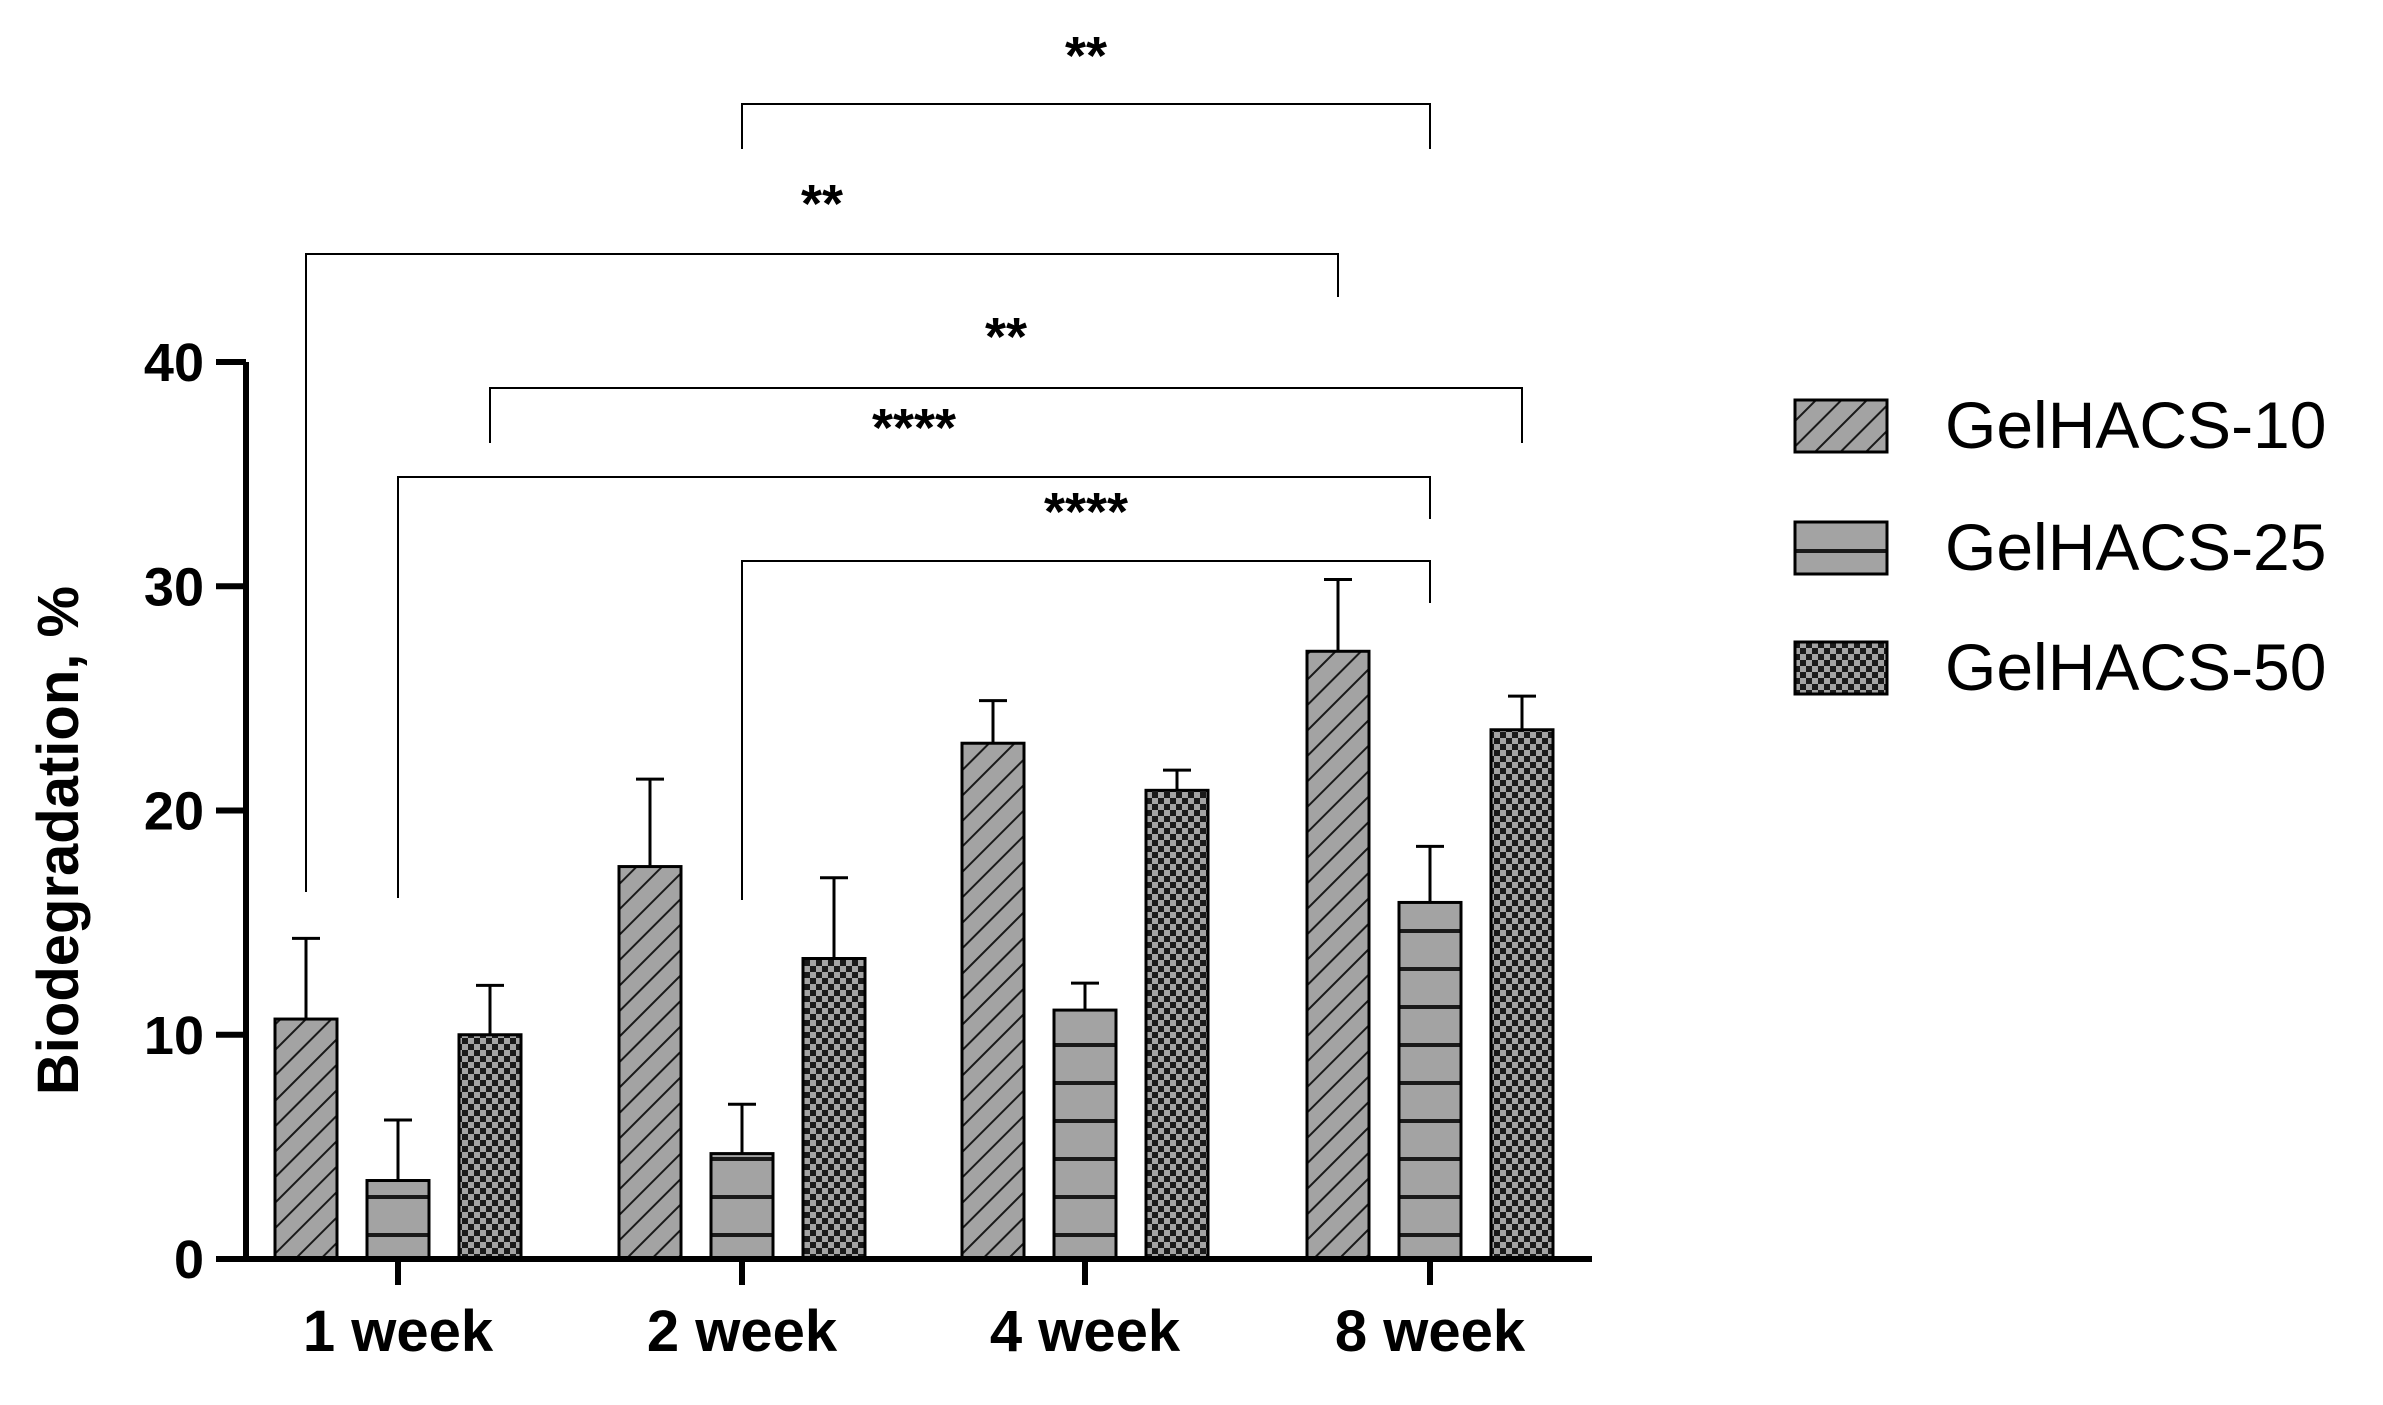  What do you see at coordinates (822, 204) in the screenshot?
I see `significance-label-2: **` at bounding box center [822, 204].